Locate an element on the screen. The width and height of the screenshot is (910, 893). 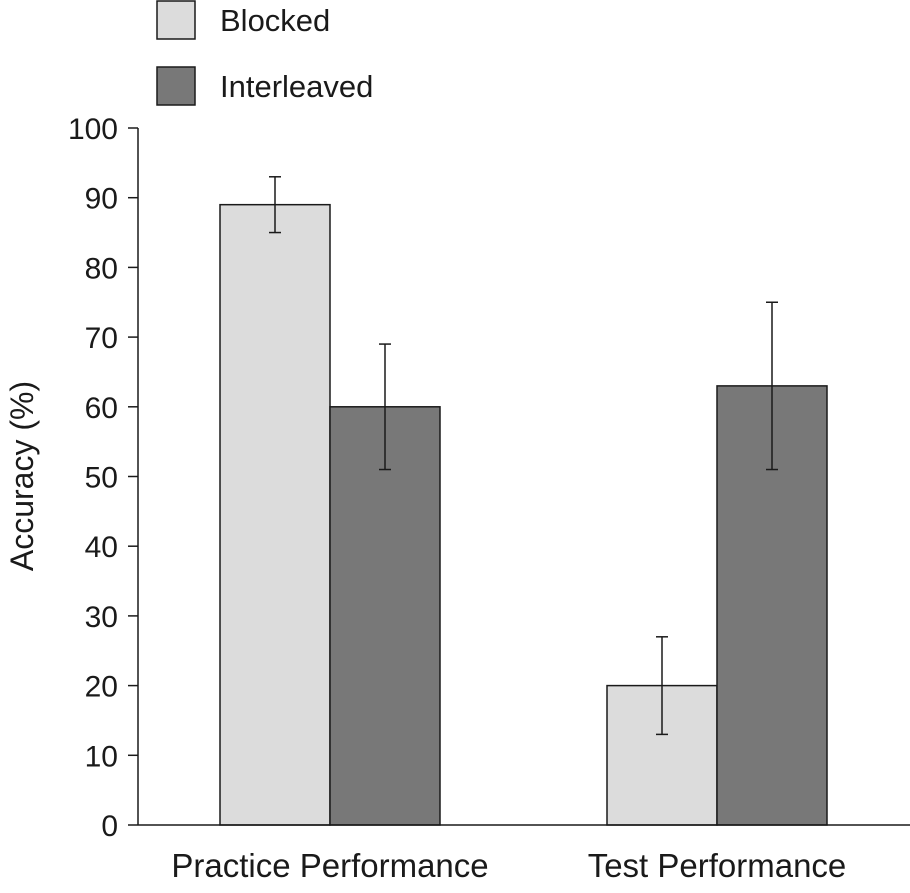
x-category-label: Practice Performance is located at coordinates (329, 865).